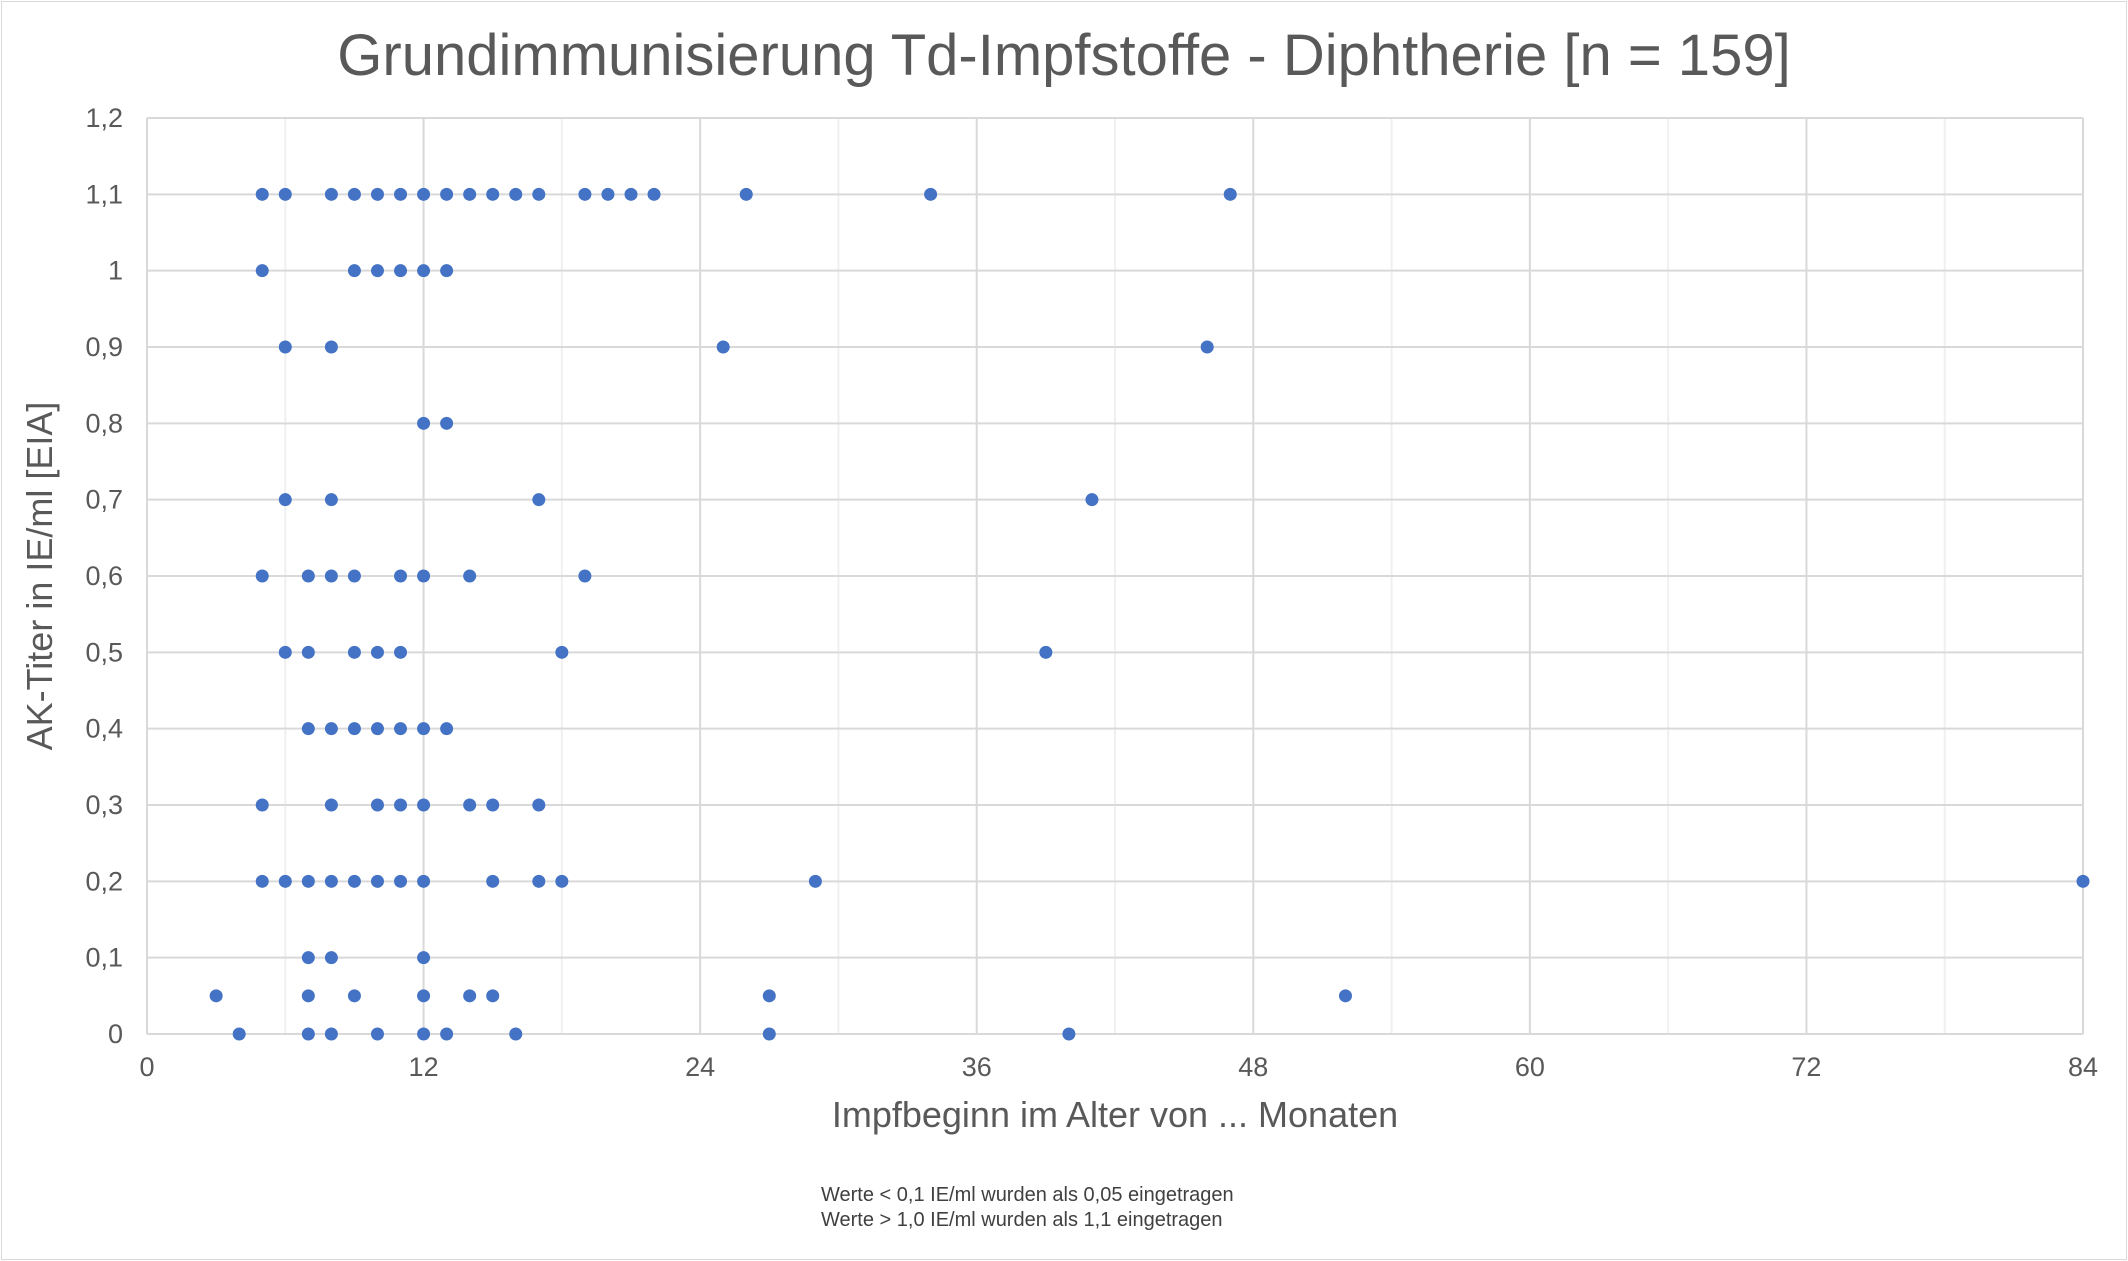 The width and height of the screenshot is (2128, 1261). What do you see at coordinates (104, 805) in the screenshot?
I see `y-tick-label: 0,3` at bounding box center [104, 805].